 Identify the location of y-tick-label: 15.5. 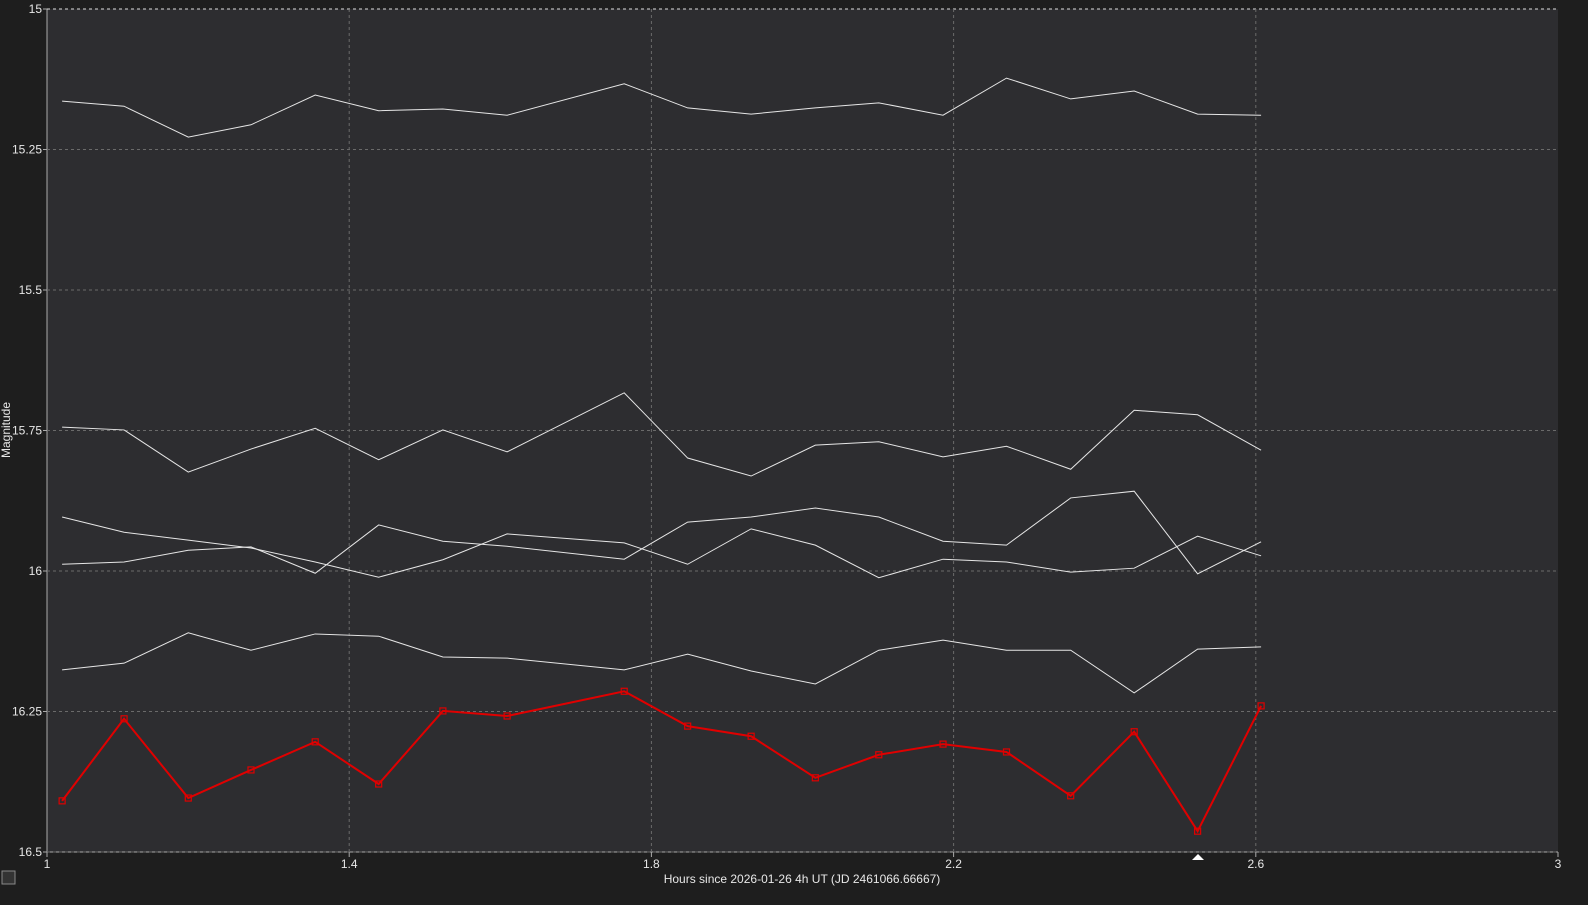
(31, 290).